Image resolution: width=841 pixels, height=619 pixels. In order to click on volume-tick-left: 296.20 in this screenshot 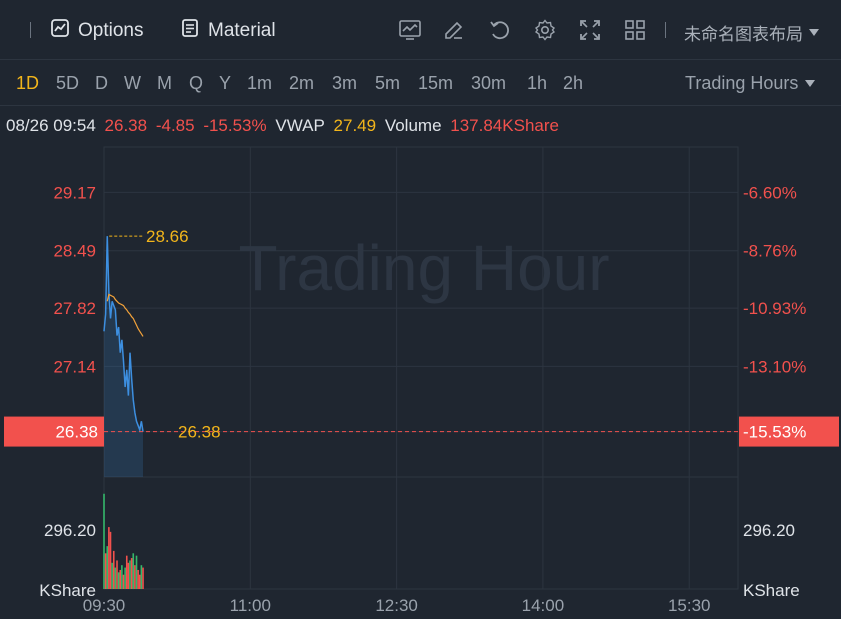, I will do `click(70, 530)`.